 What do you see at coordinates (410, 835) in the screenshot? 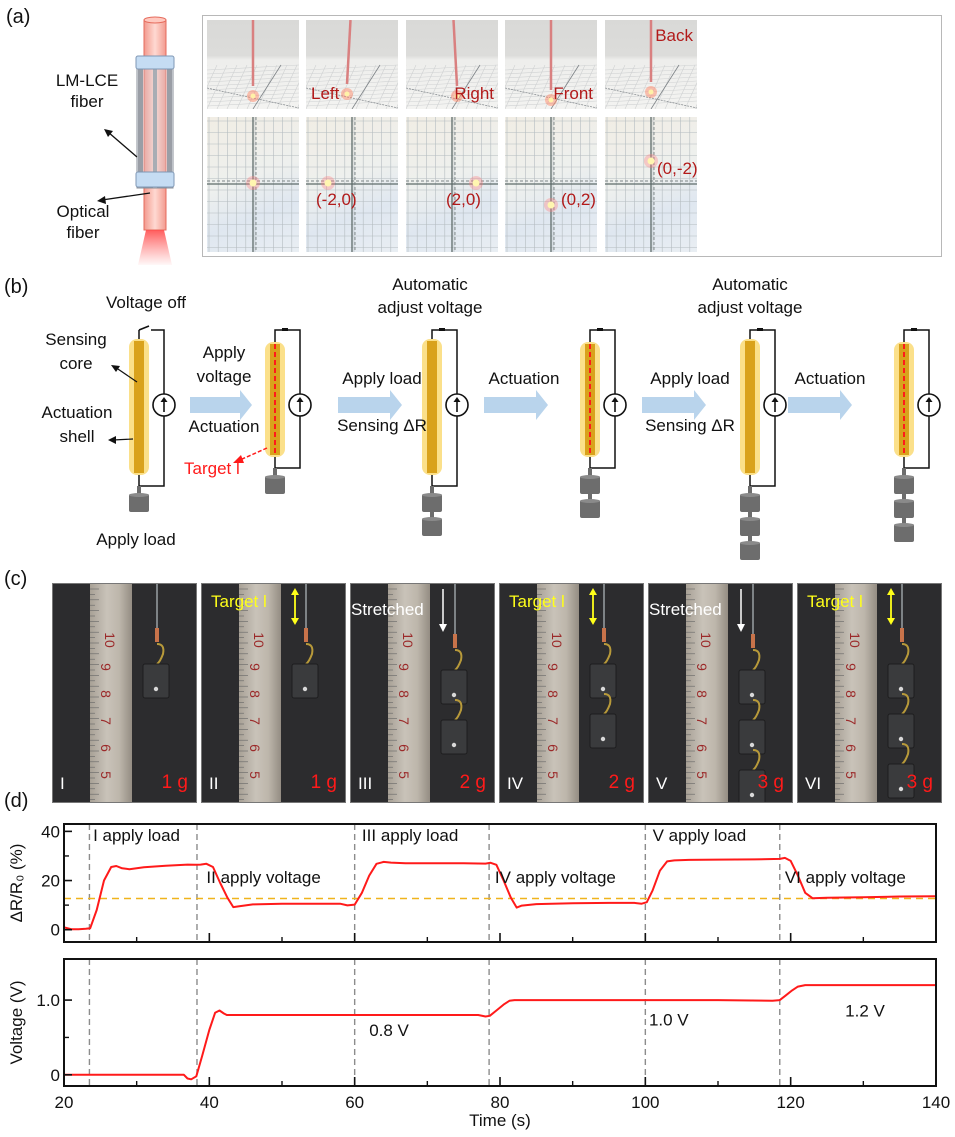
I see `stage-annotation: III apply load` at bounding box center [410, 835].